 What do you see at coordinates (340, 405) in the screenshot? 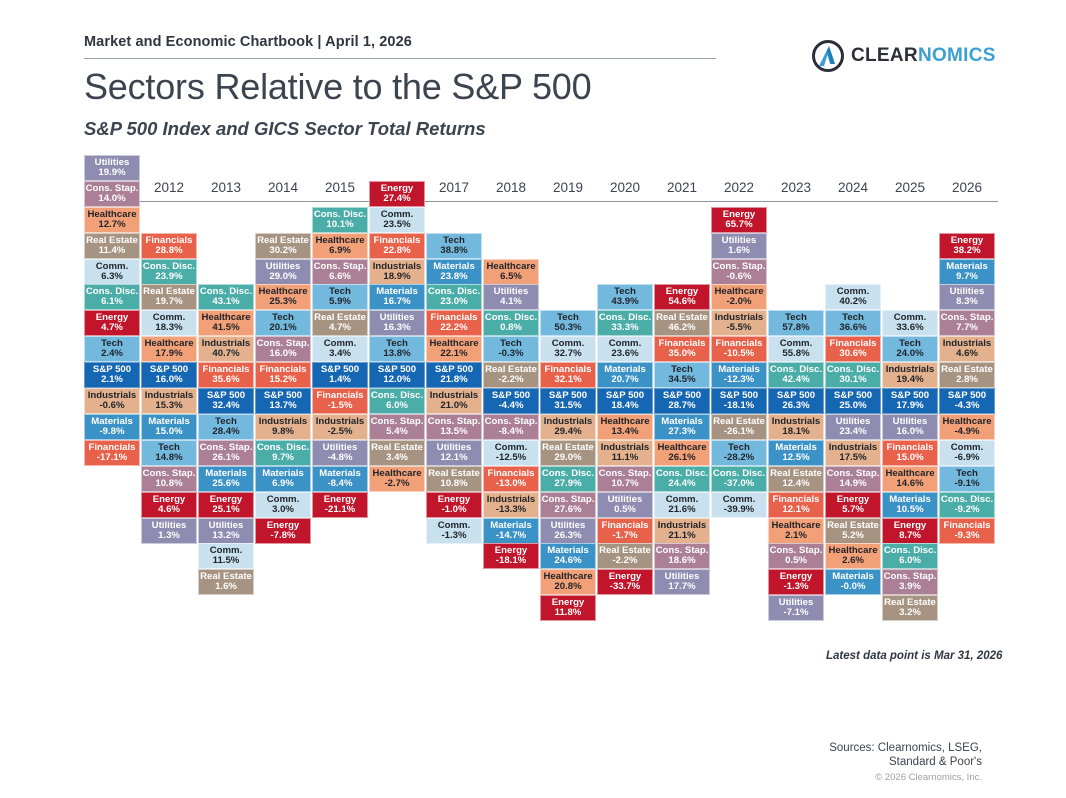
I see `sector-return-value: -1.5%` at bounding box center [340, 405].